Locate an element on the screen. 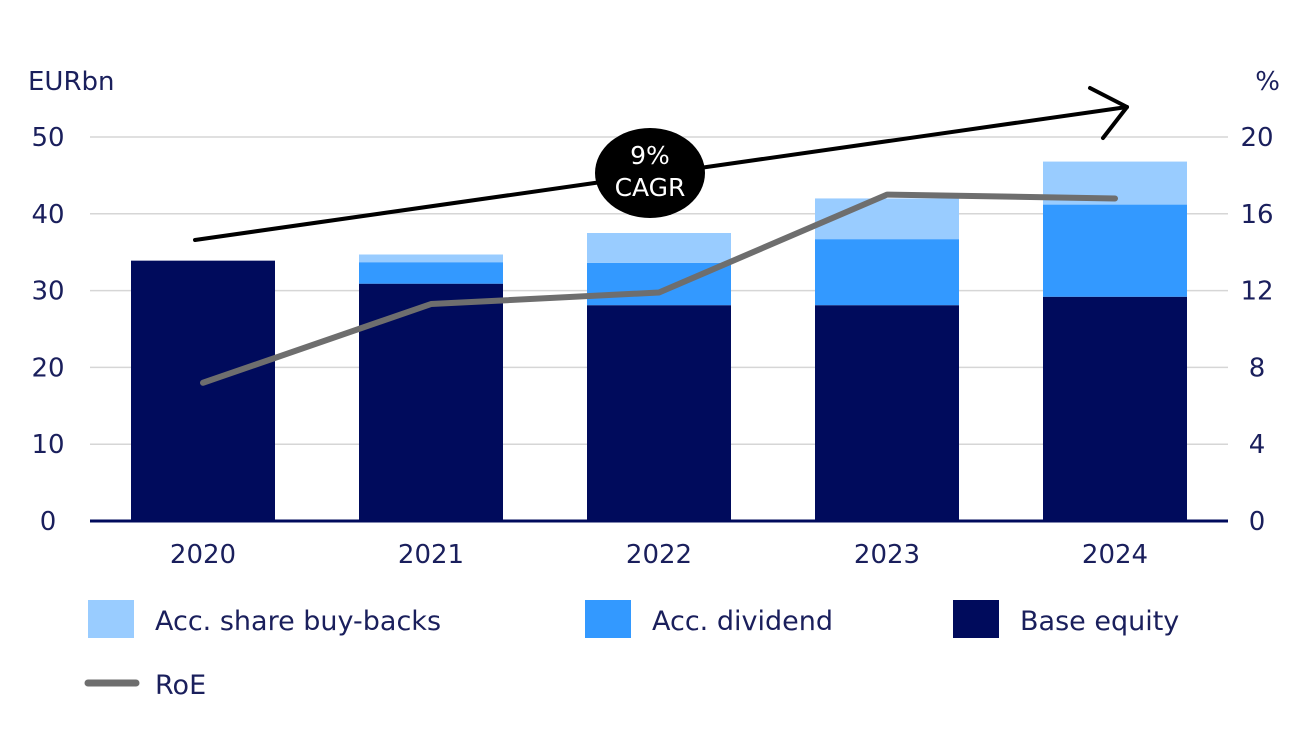 The height and width of the screenshot is (731, 1300). cagr-badge-value: 9% is located at coordinates (650, 155).